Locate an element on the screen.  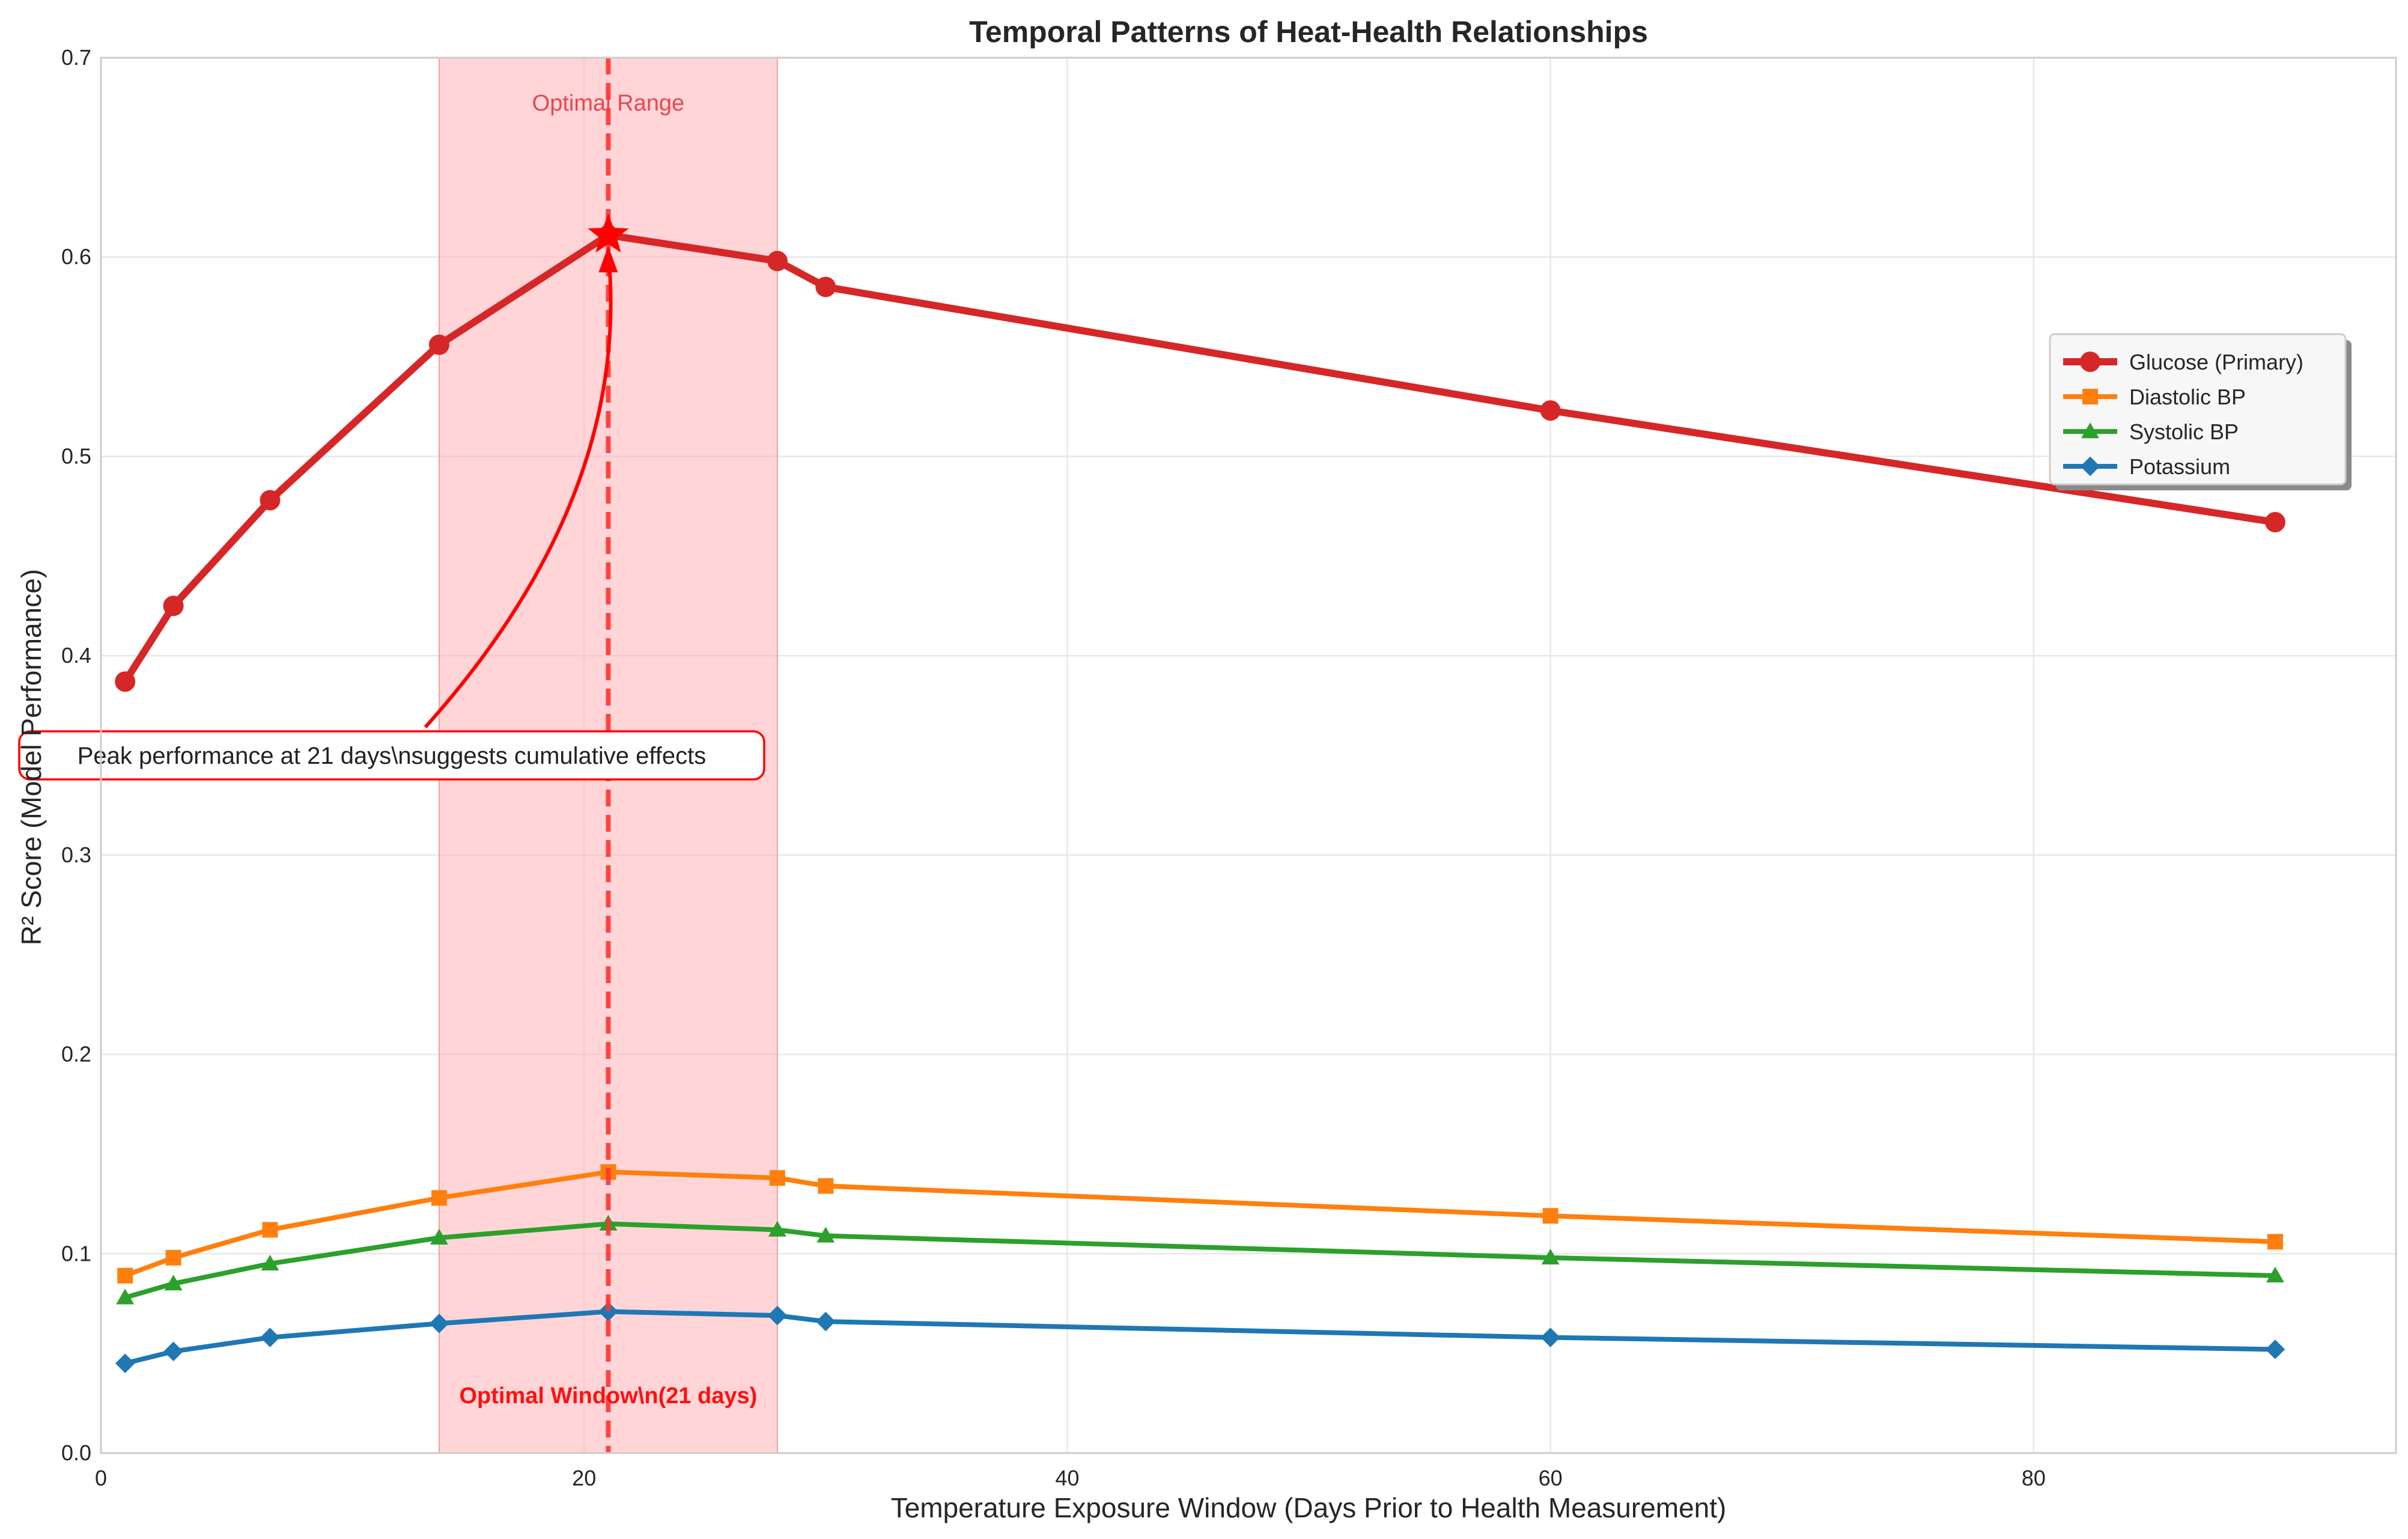
legend-label-3: Potassium is located at coordinates (2179, 467).